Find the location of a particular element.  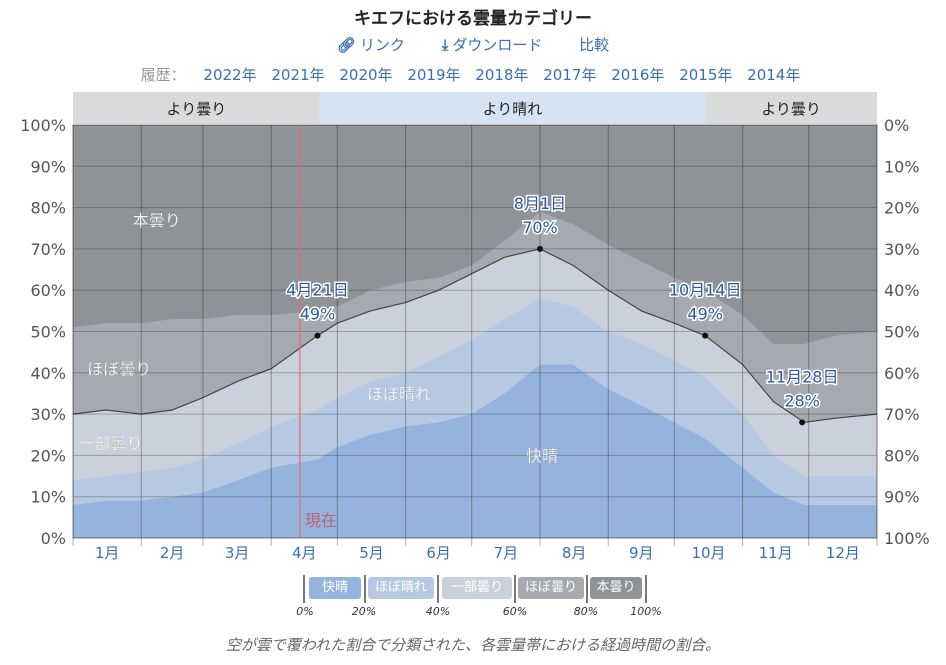

legend-partly-cloudy: 一部曇り is located at coordinates (477, 588).